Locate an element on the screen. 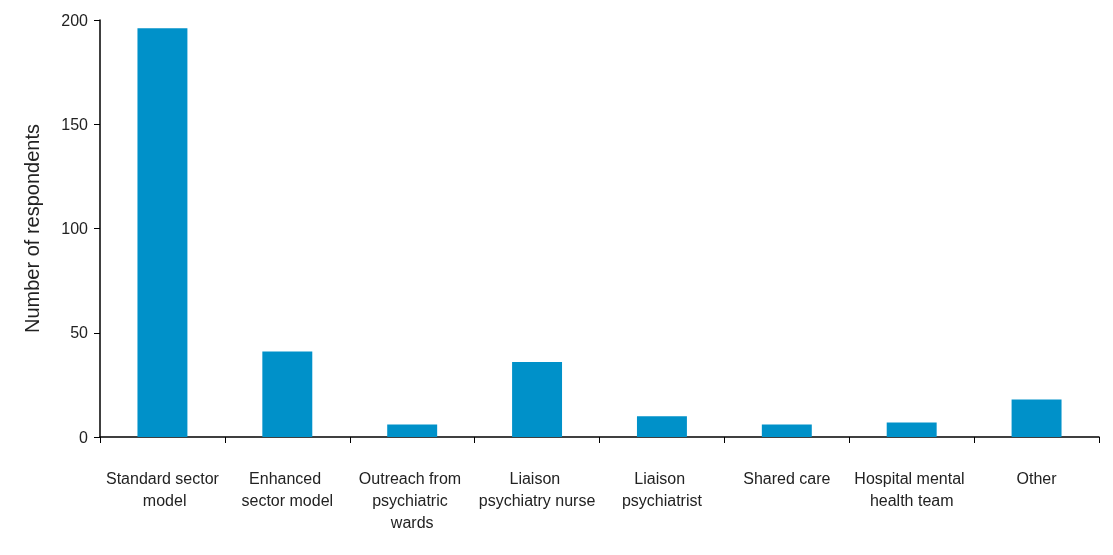 Image resolution: width=1113 pixels, height=555 pixels. x-tick-label: Standard sector model is located at coordinates (162, 489).